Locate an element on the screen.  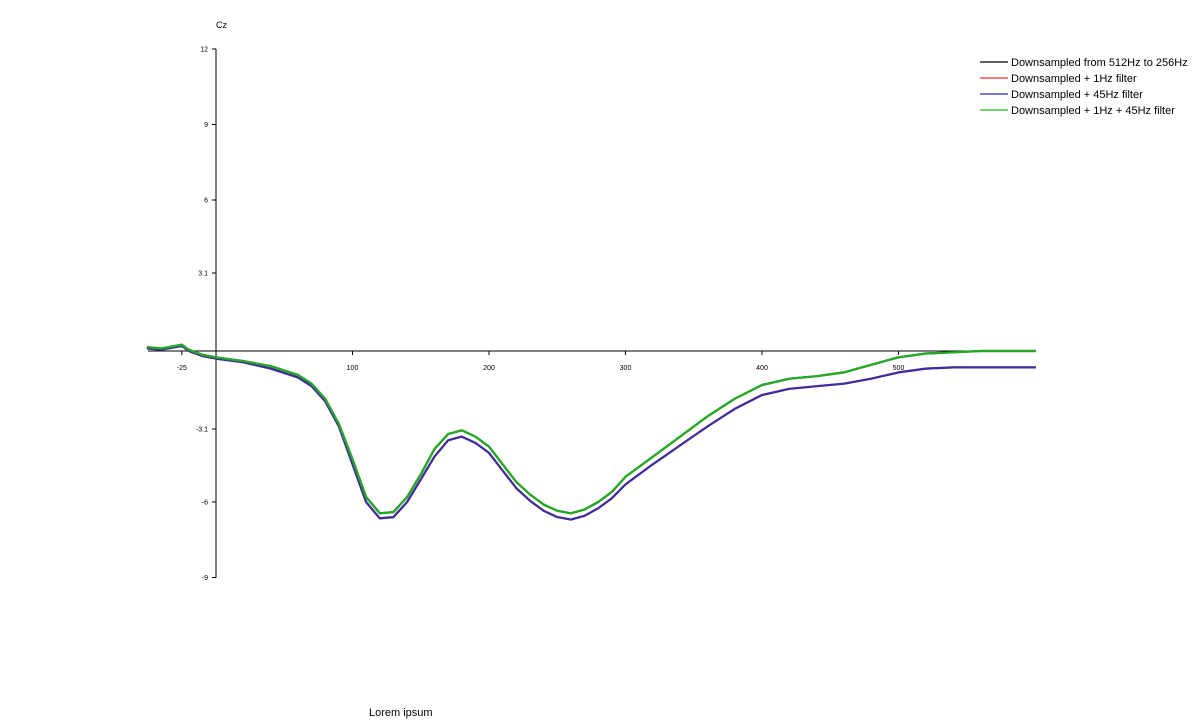
y-tick-label: 6 is located at coordinates (206, 201).